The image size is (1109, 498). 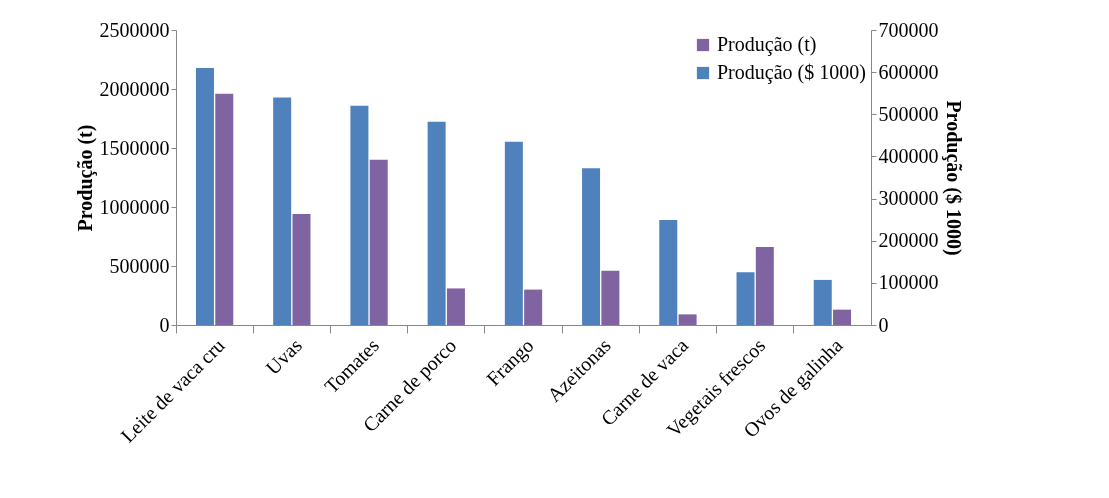 I want to click on y-axis-title: Produção (t), so click(x=85, y=178).